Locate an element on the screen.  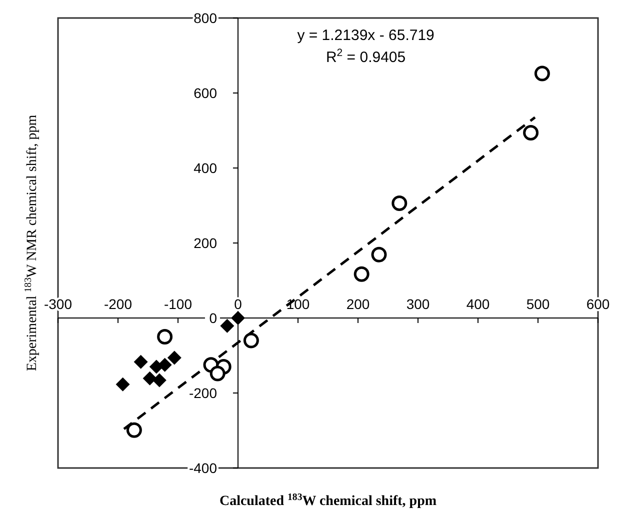
y-tick-label: 400 is located at coordinates (206, 168).